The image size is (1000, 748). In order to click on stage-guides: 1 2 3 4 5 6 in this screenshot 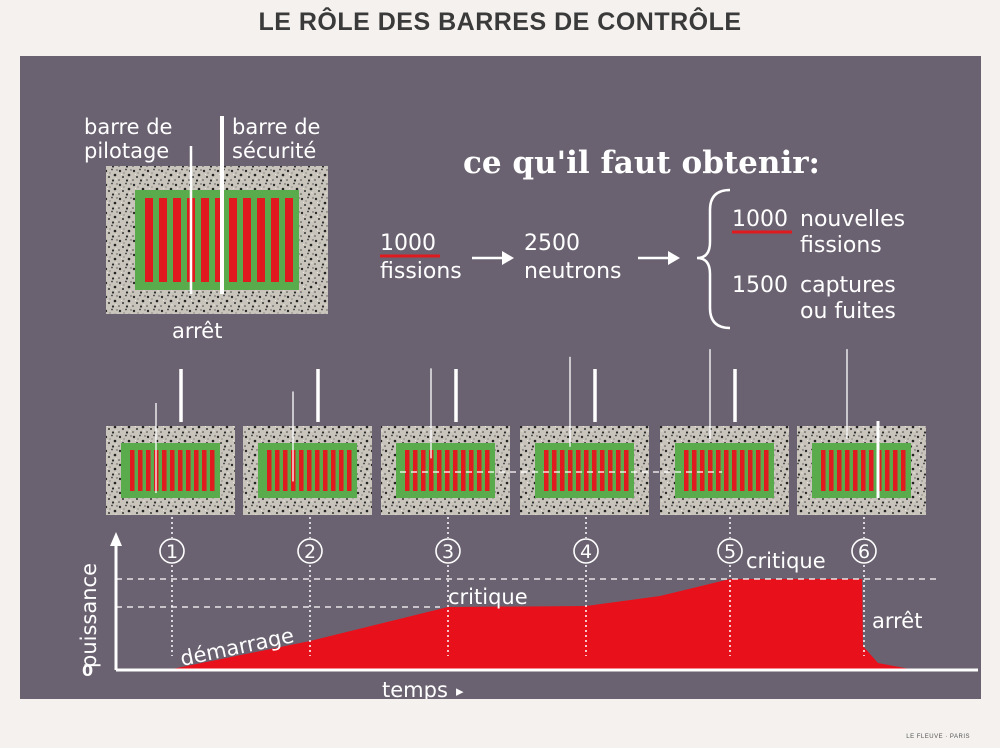, I will do `click(518, 586)`.